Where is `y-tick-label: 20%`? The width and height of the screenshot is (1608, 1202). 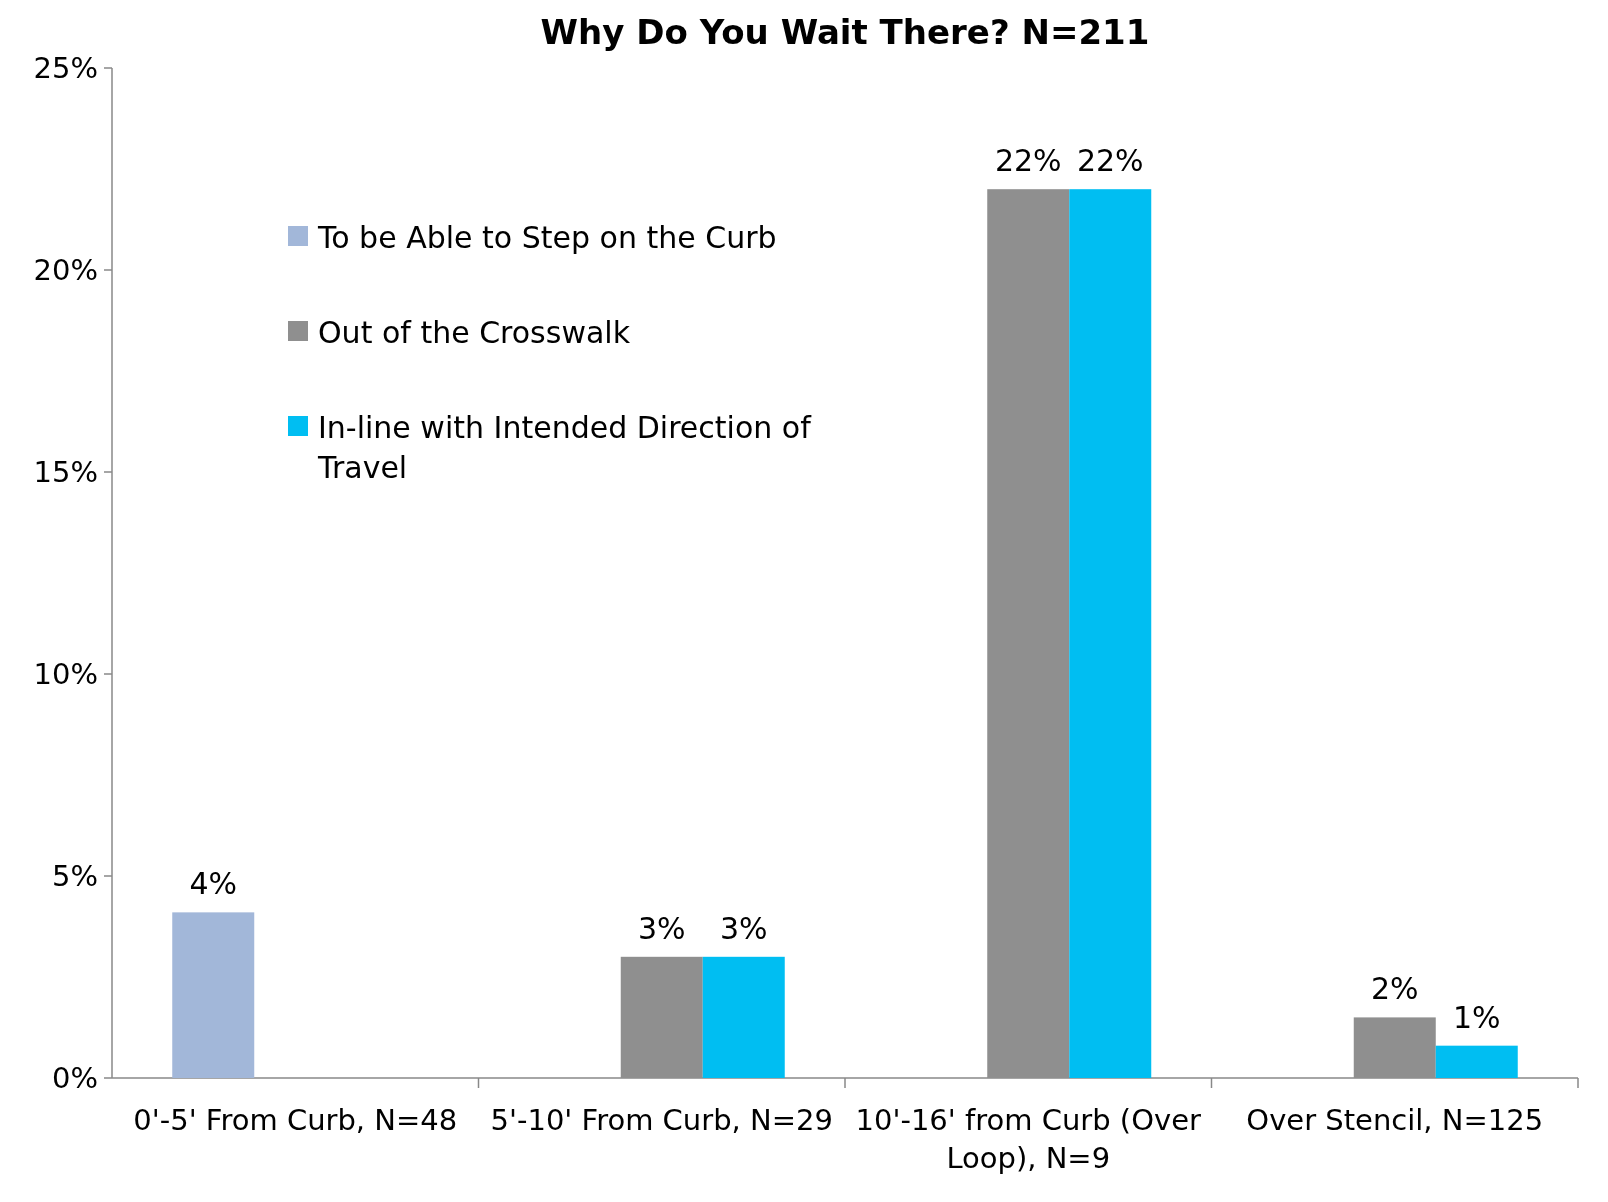
y-tick-label: 20% is located at coordinates (65, 270).